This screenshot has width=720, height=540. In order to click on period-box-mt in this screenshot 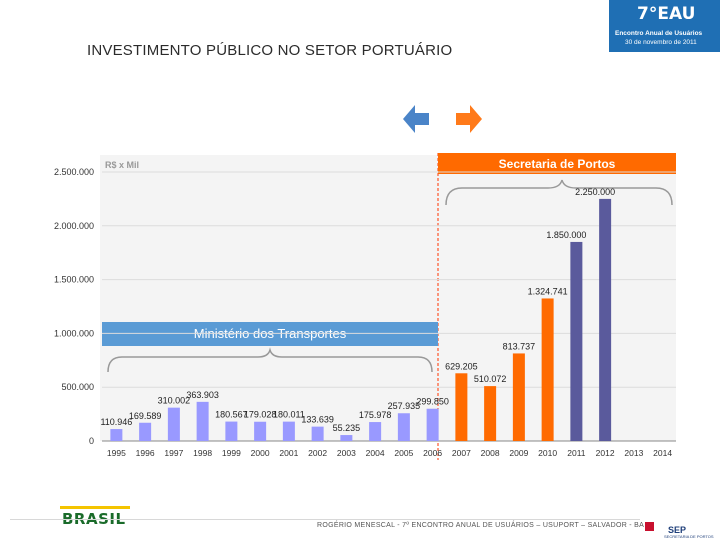, I will do `click(270, 334)`.